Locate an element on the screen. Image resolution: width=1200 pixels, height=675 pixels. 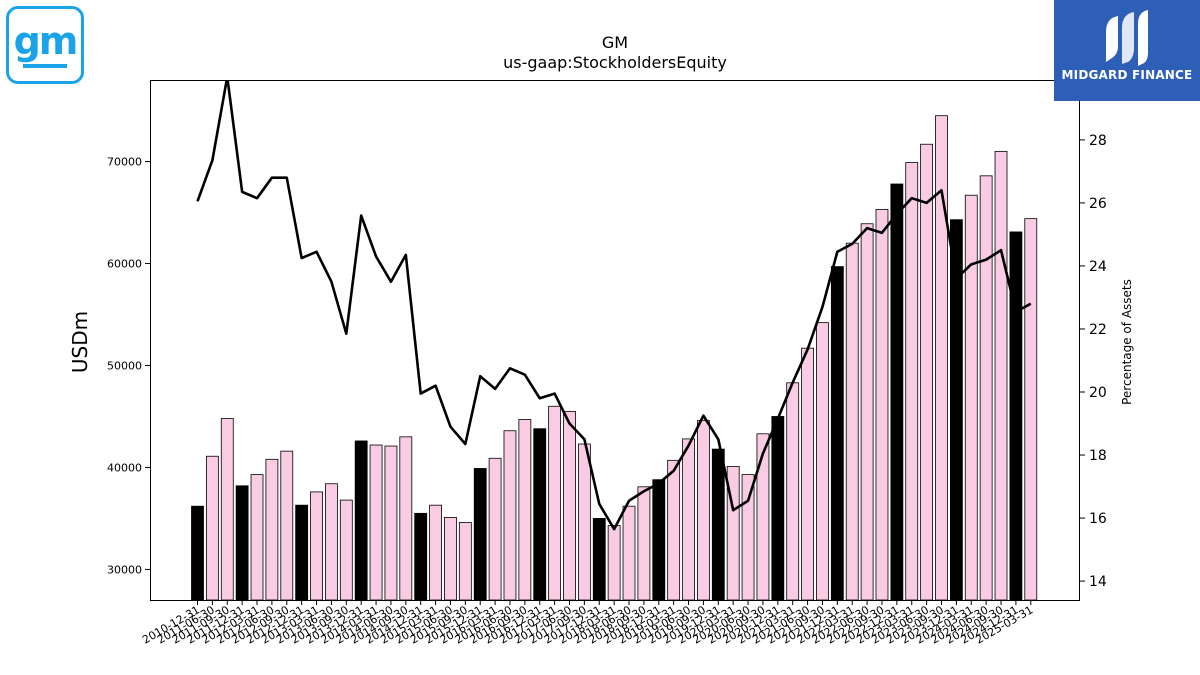
left-tick-label: 70000 is located at coordinates (124, 162).